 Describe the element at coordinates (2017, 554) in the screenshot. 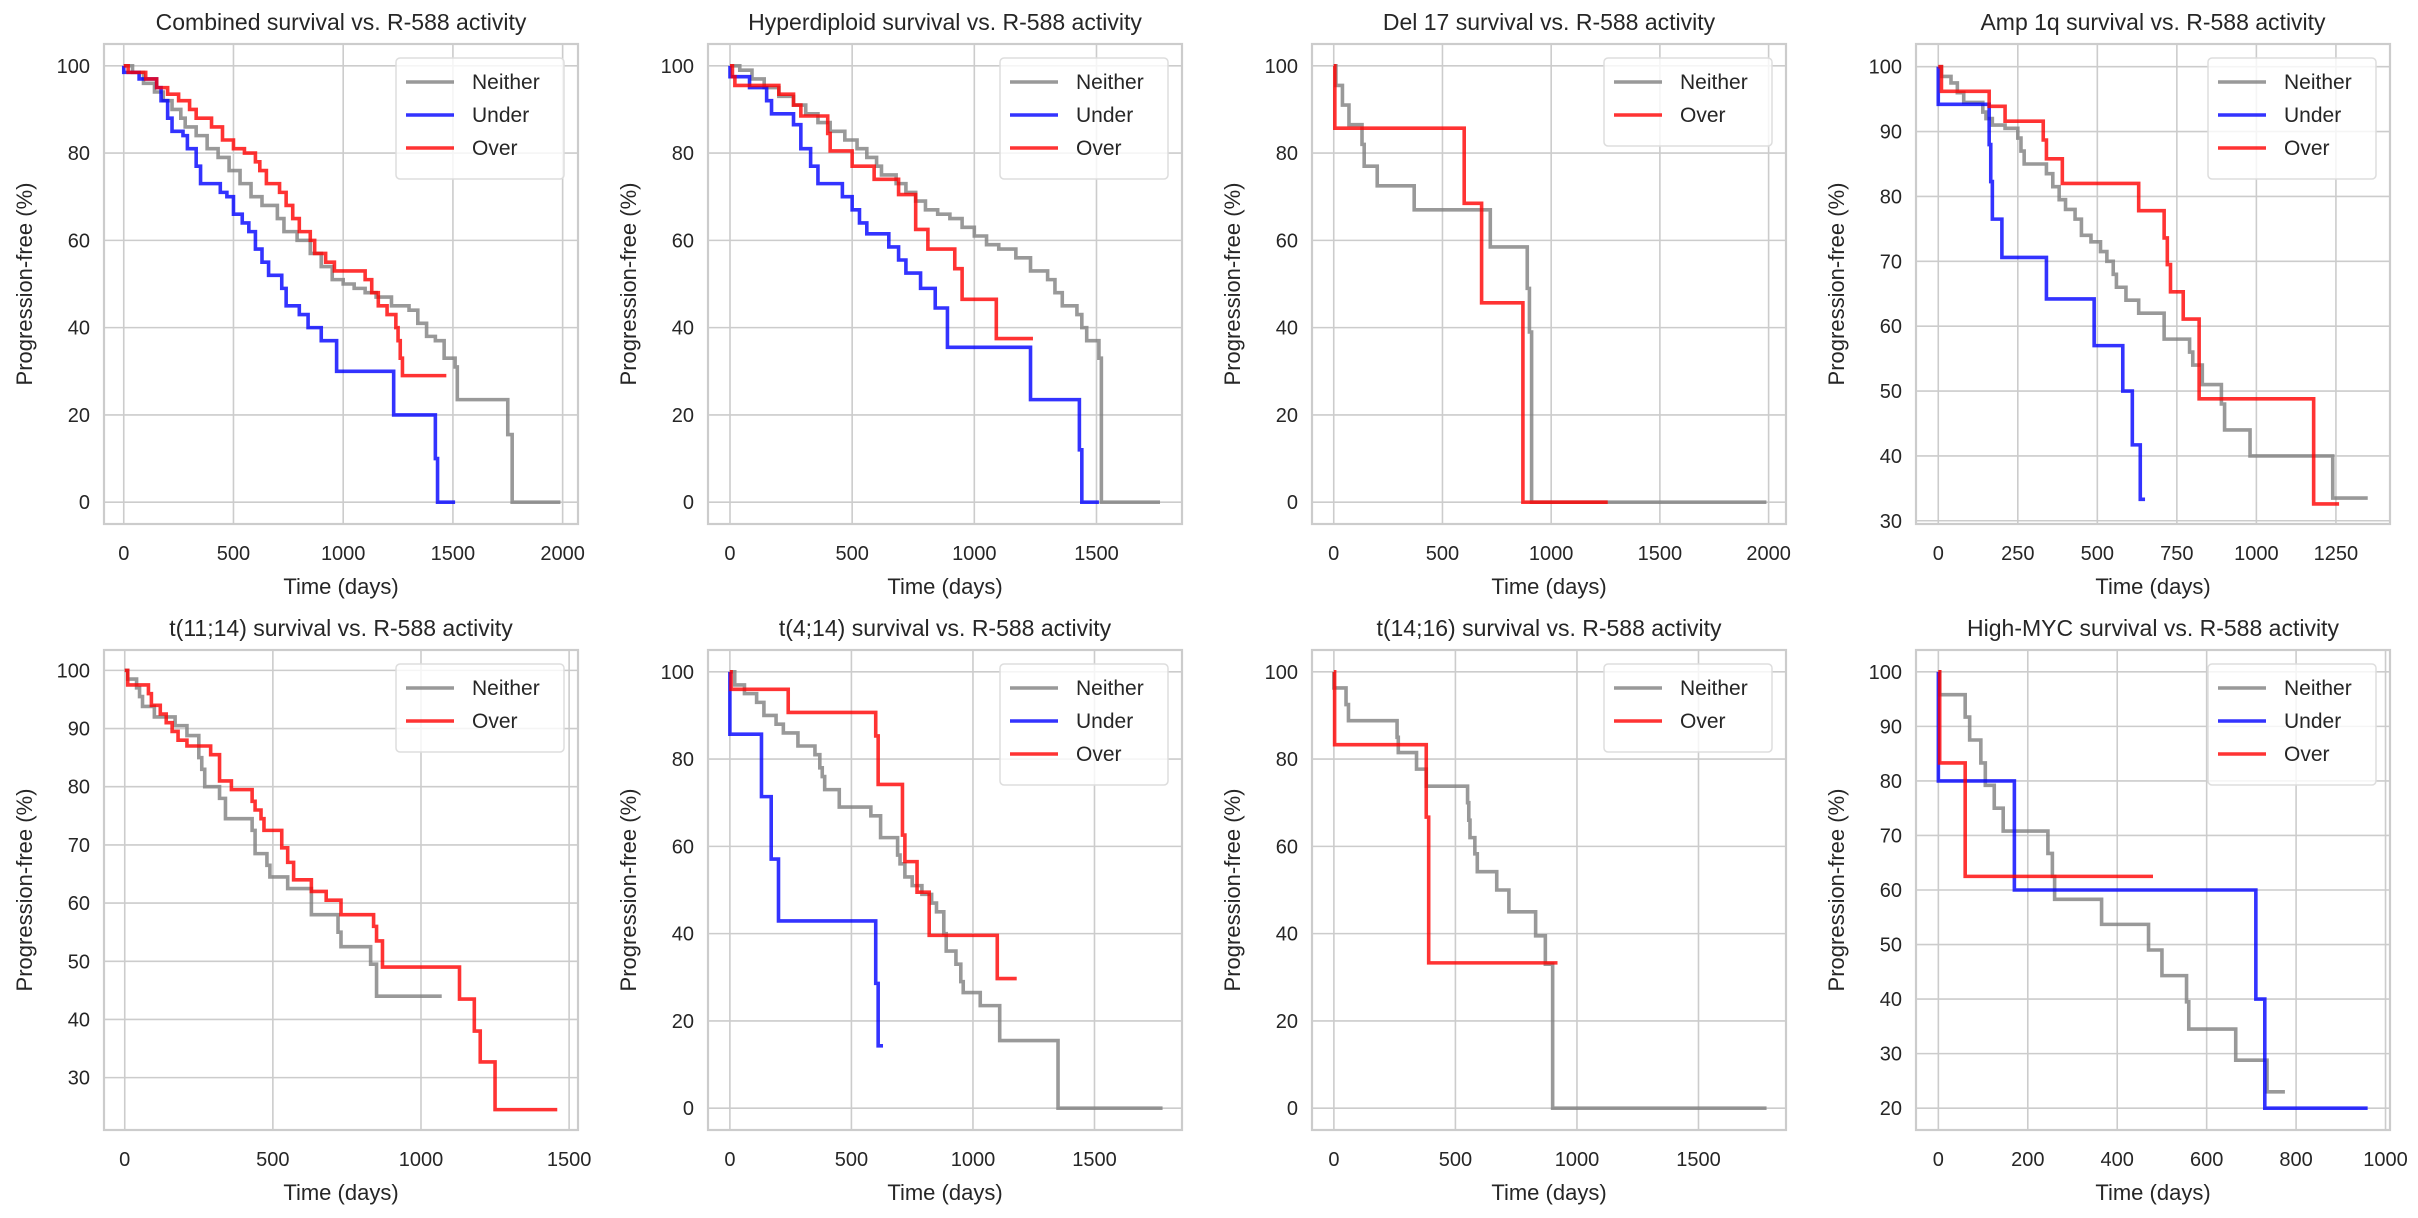

I see `x-tick-label: 250` at that location.